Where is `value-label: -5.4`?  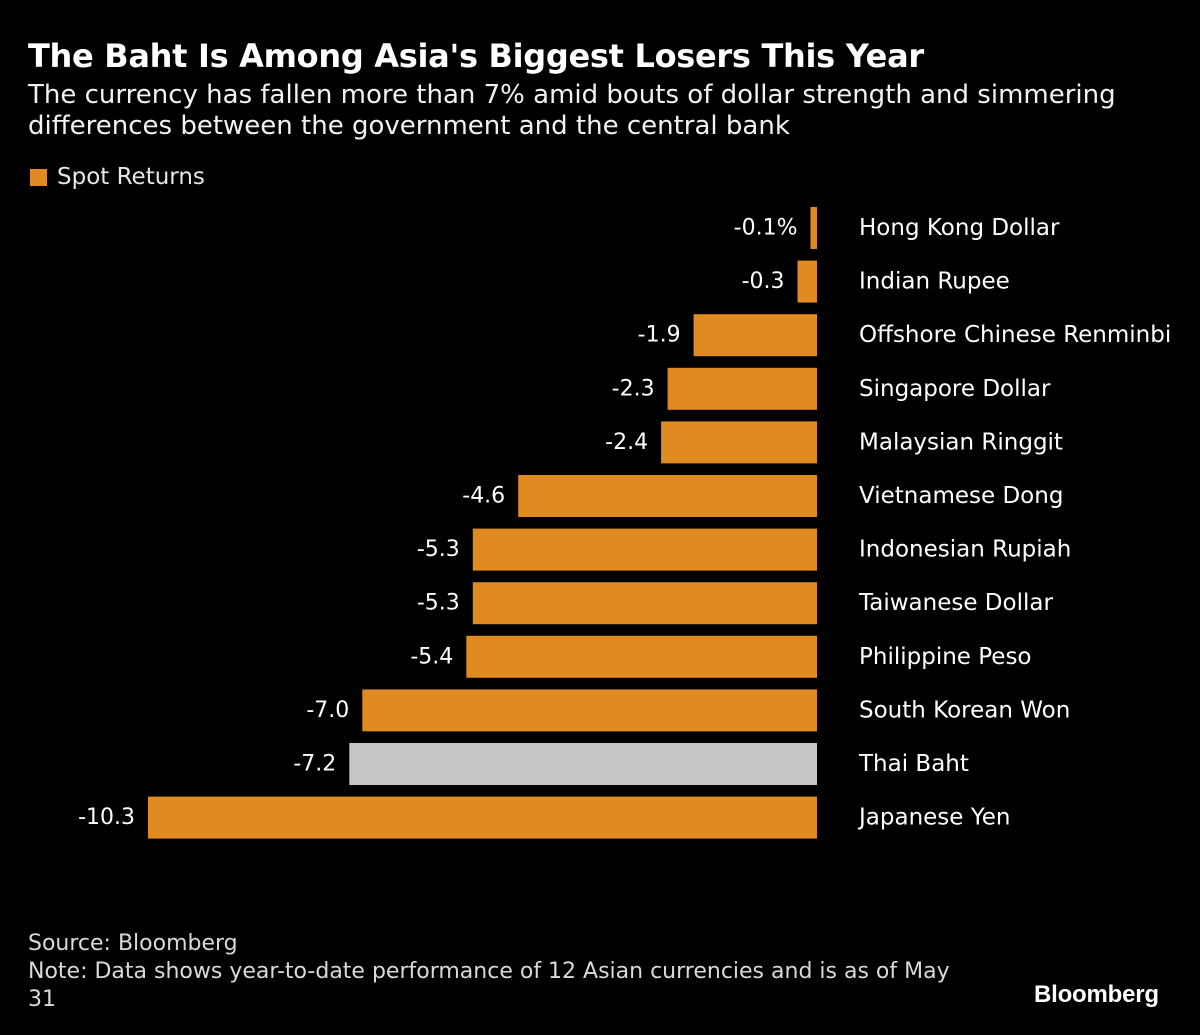 value-label: -5.4 is located at coordinates (431, 656).